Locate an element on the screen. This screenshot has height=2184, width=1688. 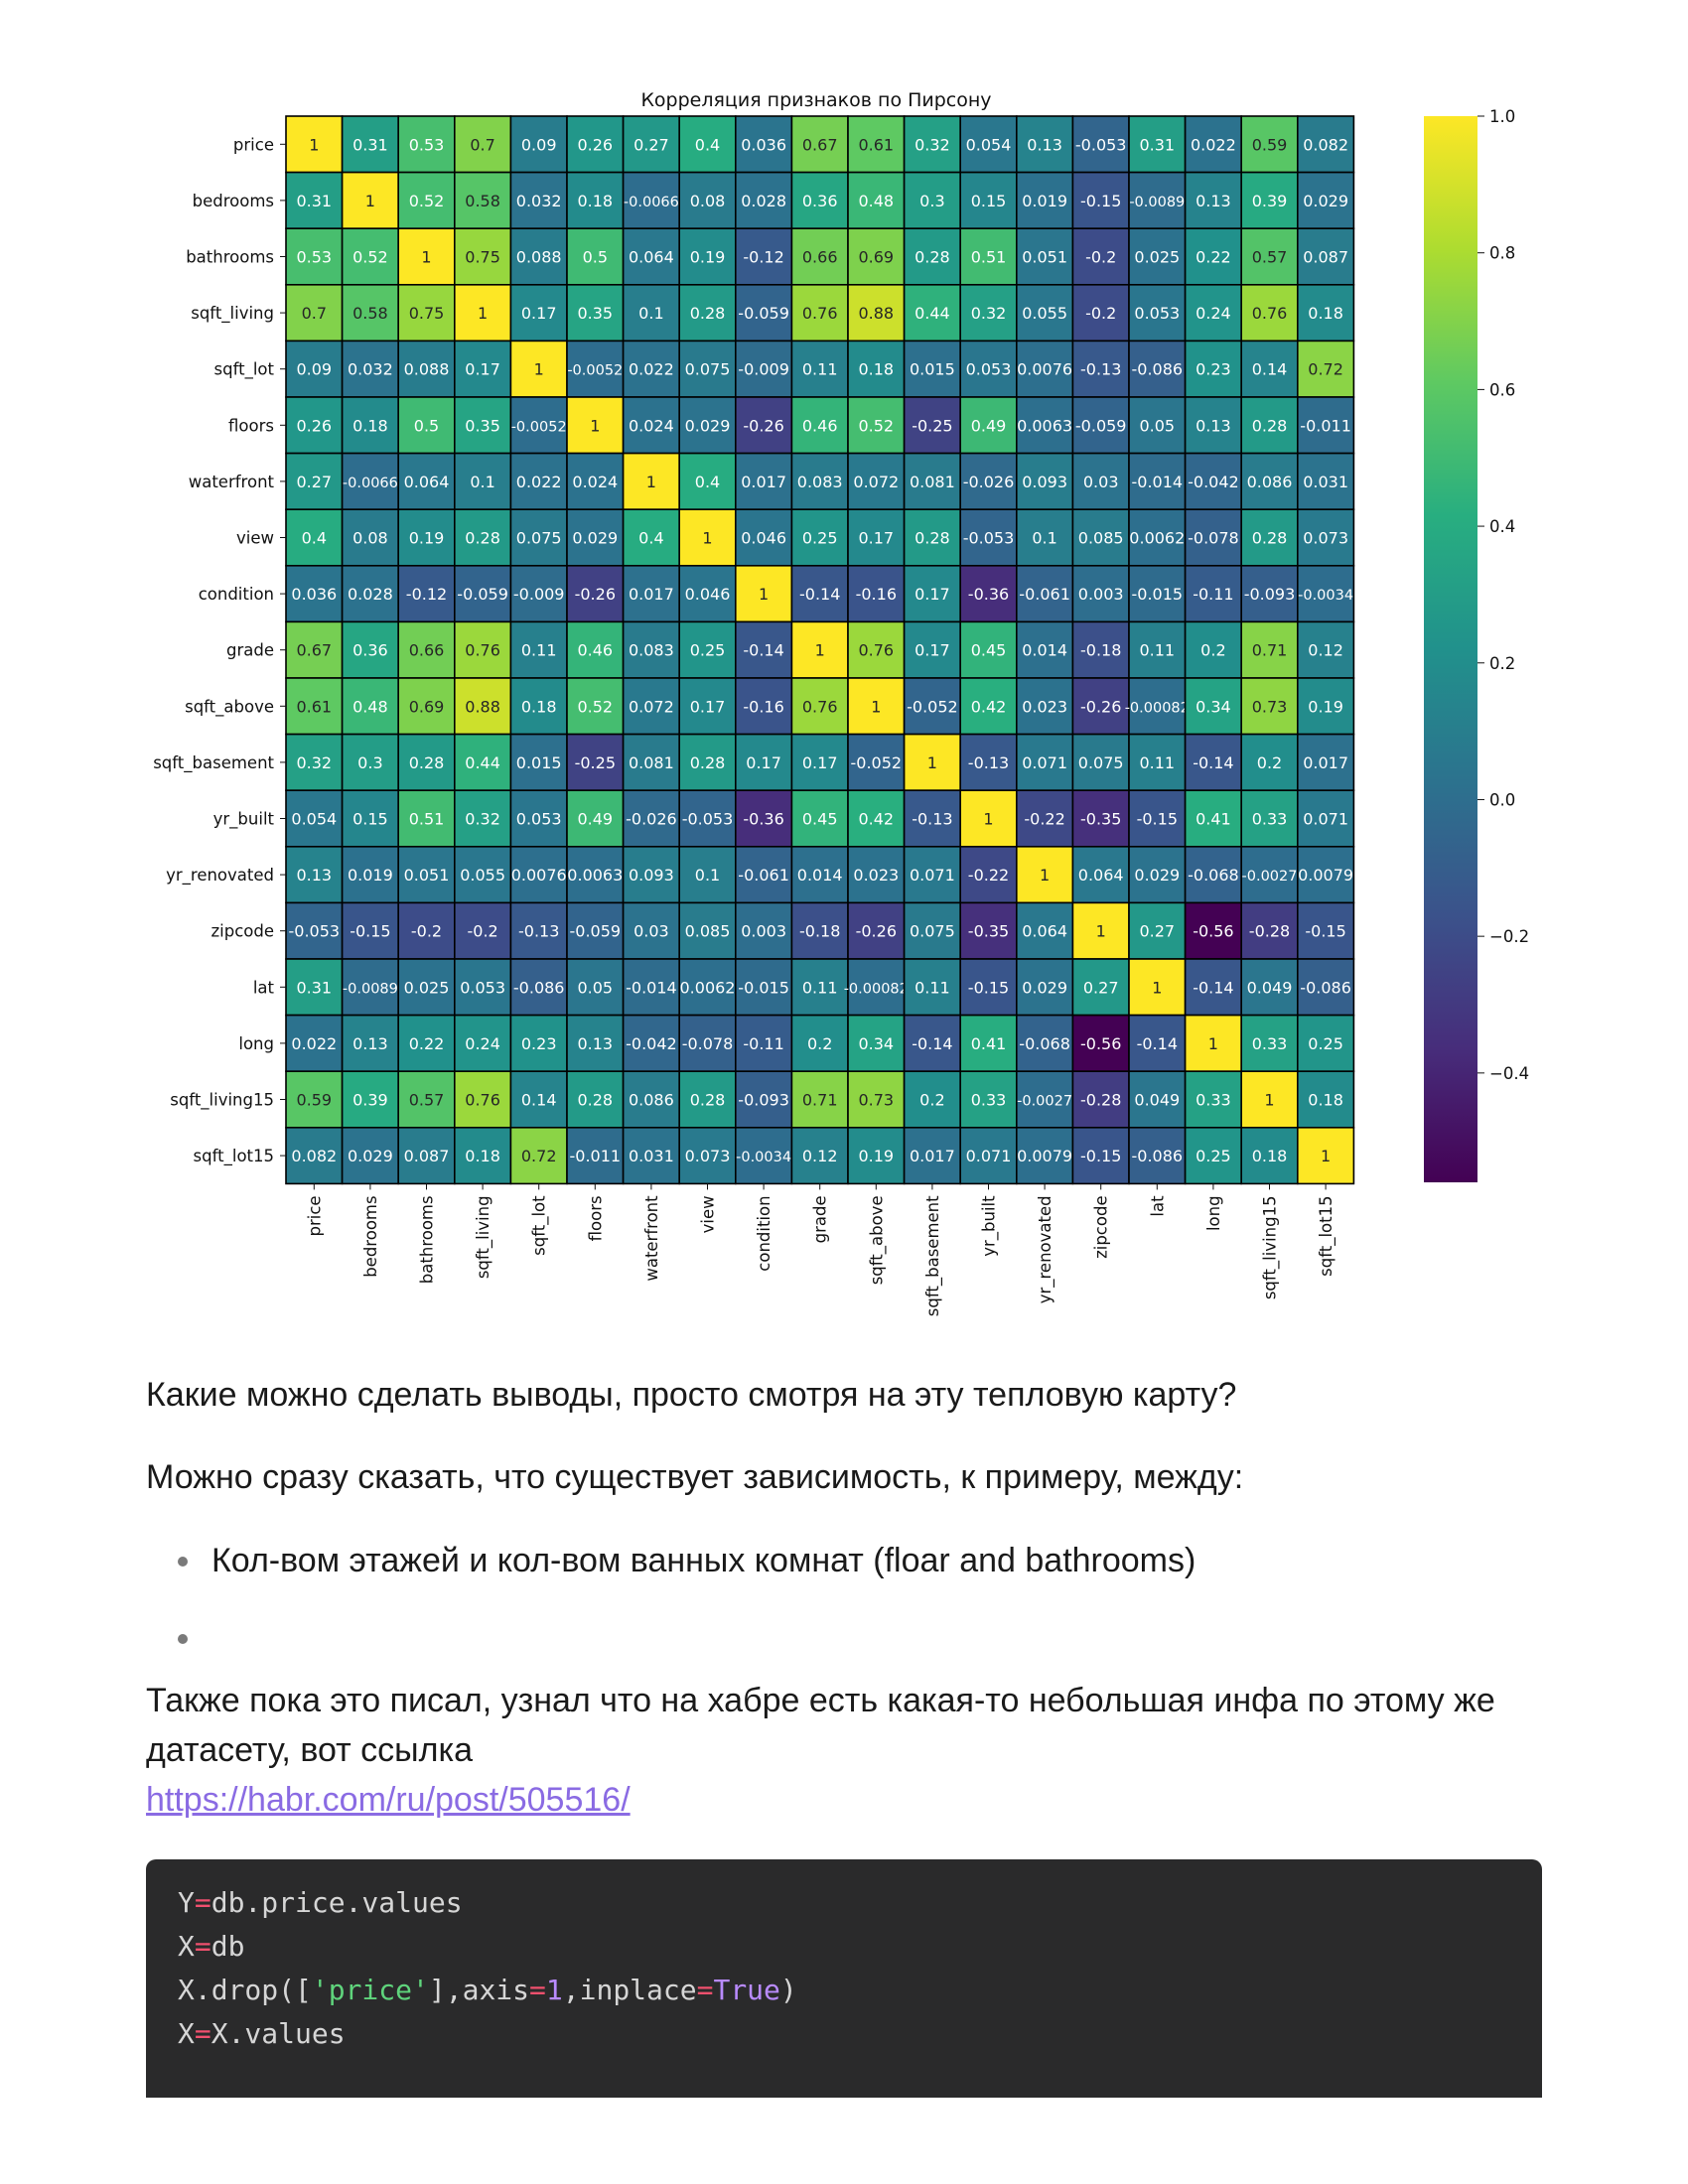
row-tick-label: view is located at coordinates (255, 538).